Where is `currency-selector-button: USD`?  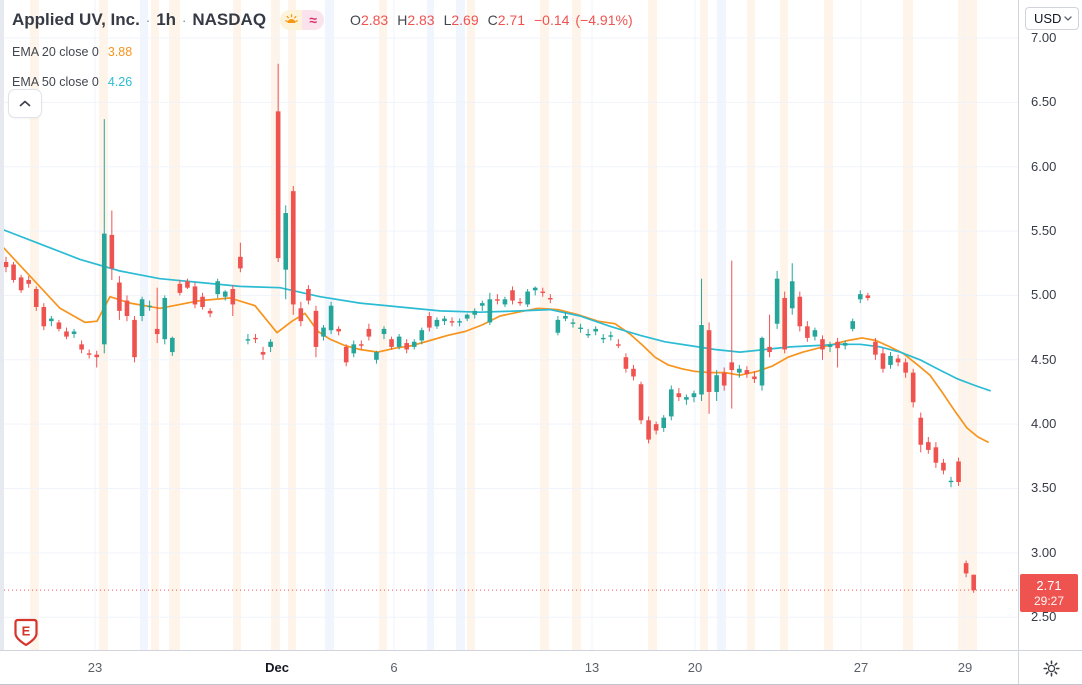
currency-selector-button: USD is located at coordinates (1052, 18).